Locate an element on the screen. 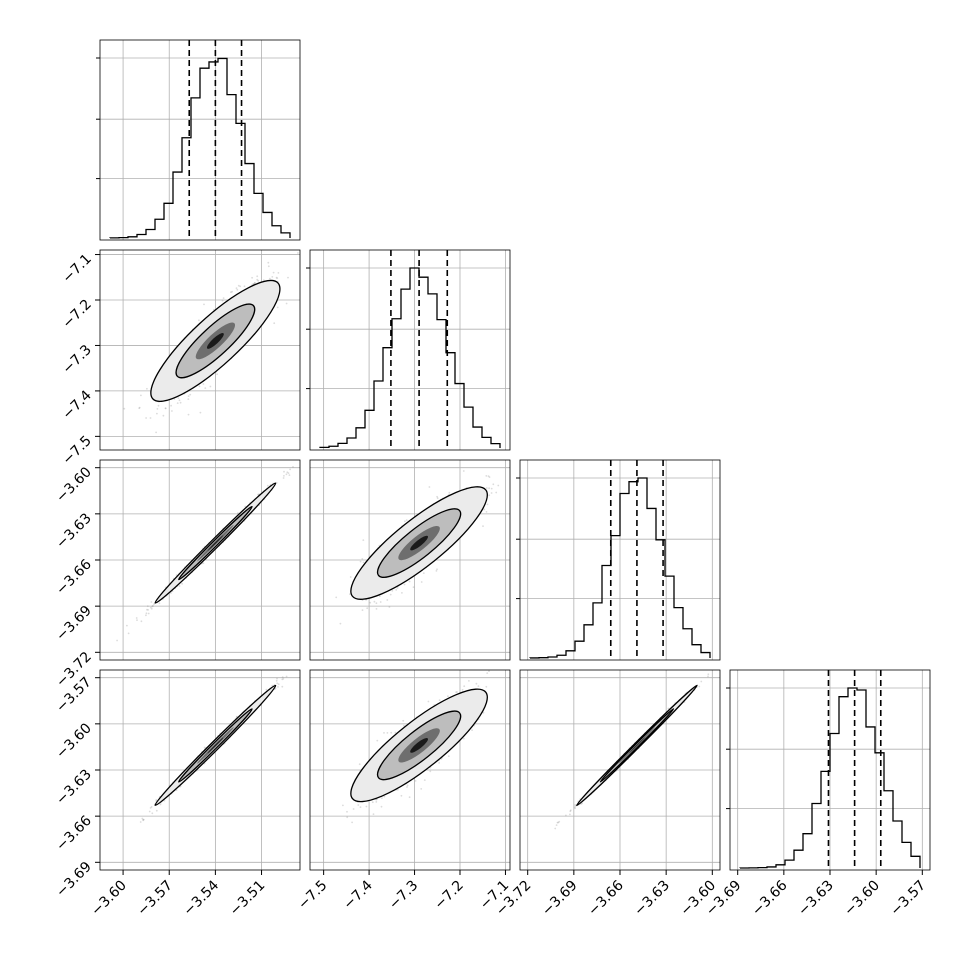 The height and width of the screenshot is (970, 970). hist-0-frame is located at coordinates (200, 140).